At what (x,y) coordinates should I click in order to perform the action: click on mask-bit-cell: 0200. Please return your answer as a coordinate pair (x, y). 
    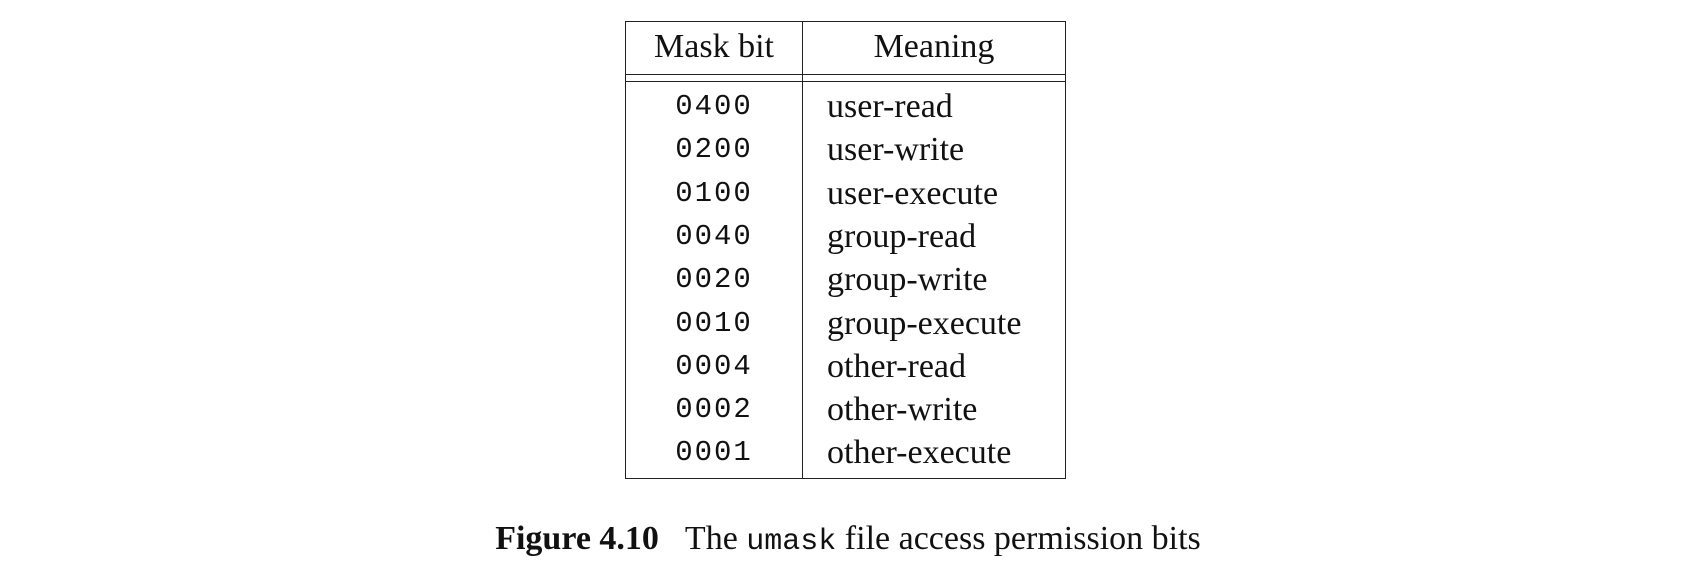
    Looking at the image, I should click on (714, 150).